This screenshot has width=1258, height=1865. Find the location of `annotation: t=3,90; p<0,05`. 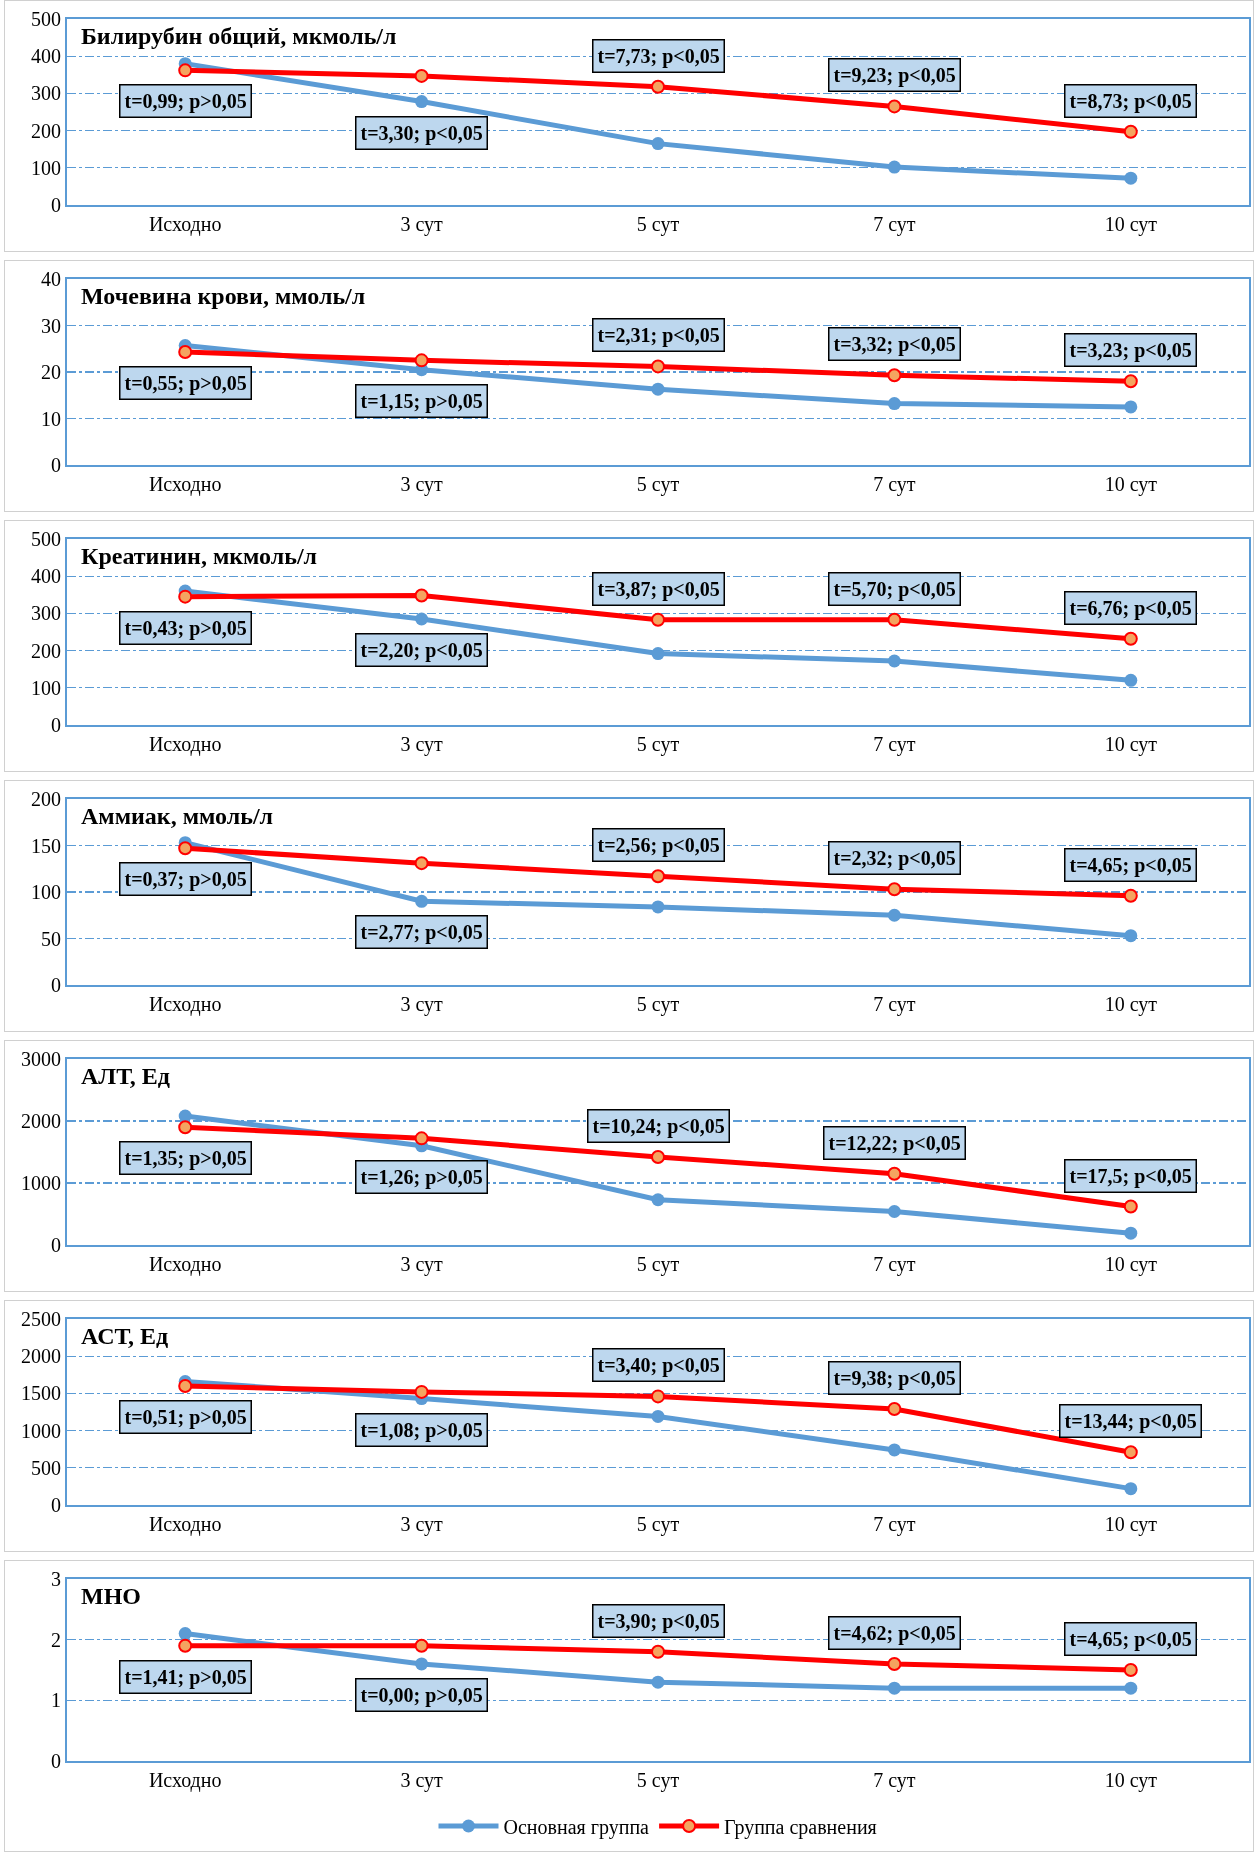

annotation: t=3,90; p<0,05 is located at coordinates (658, 1621).